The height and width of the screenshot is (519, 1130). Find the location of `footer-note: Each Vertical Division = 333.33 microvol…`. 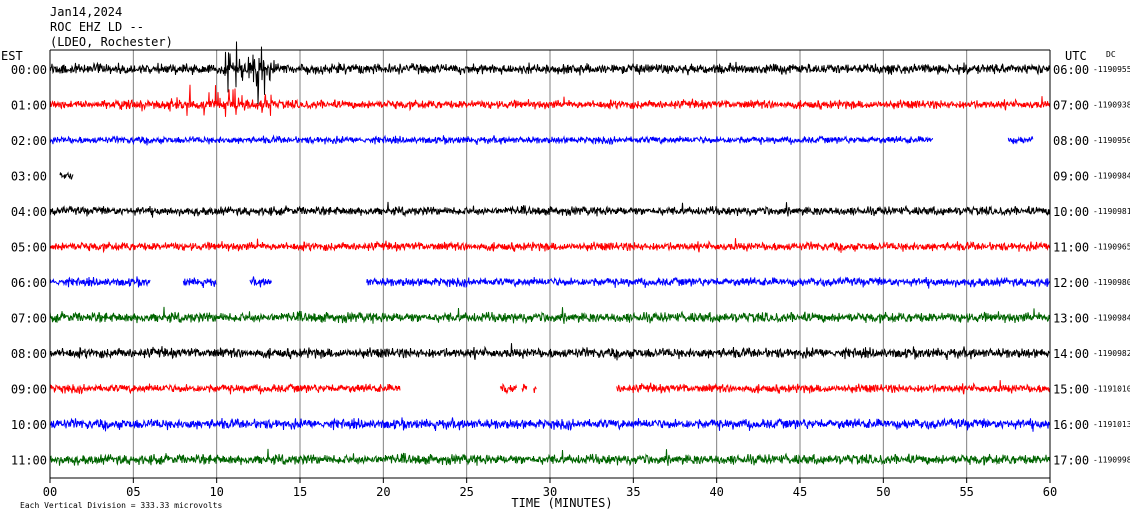

footer-note: Each Vertical Division = 333.33 microvol… is located at coordinates (121, 505).